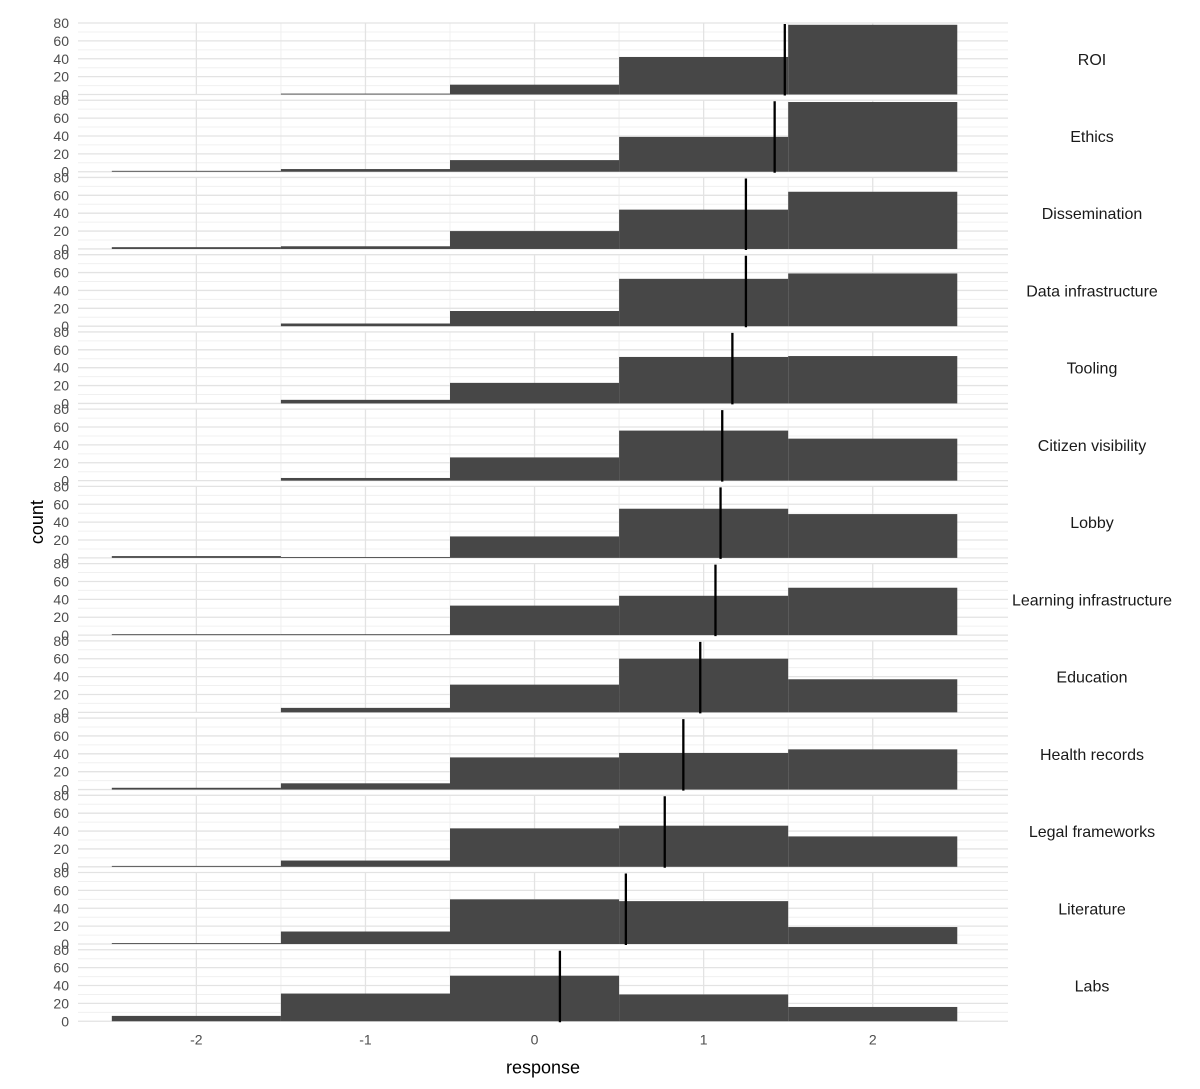 The image size is (1200, 1089). I want to click on x-tick-label: 2, so click(873, 1039).